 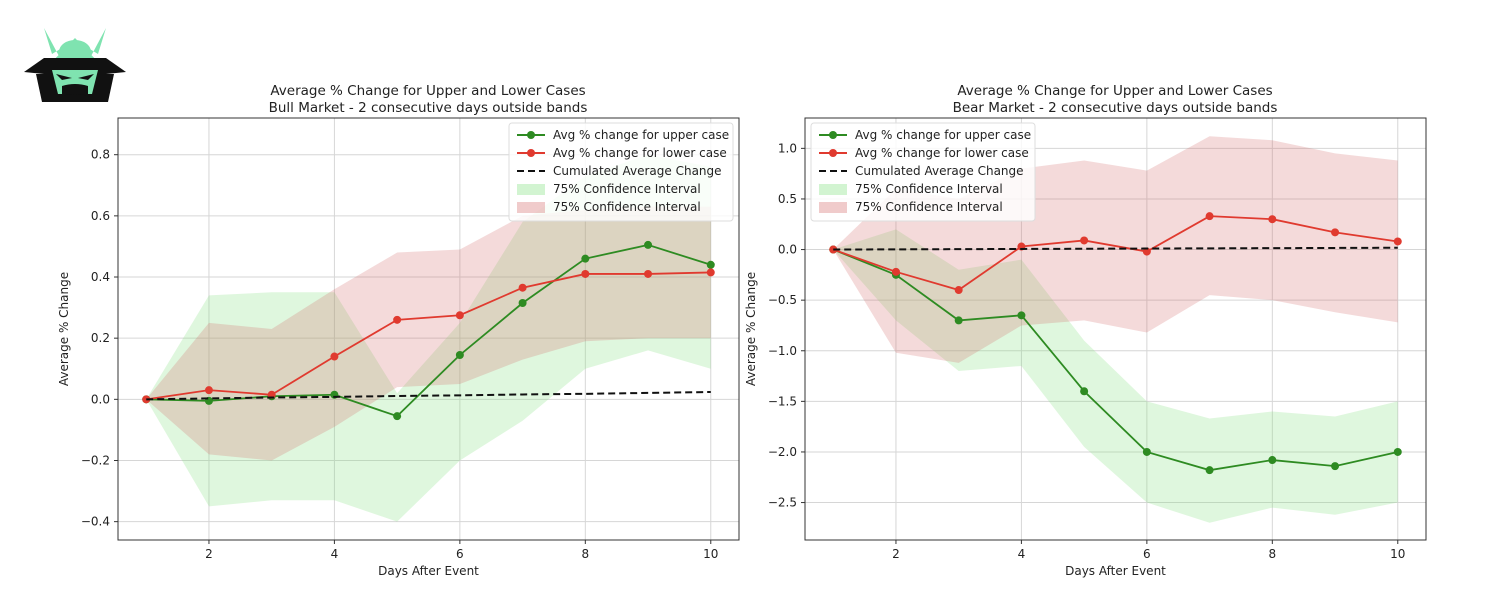 I want to click on samurai-helmet-logo, so click(x=75, y=65).